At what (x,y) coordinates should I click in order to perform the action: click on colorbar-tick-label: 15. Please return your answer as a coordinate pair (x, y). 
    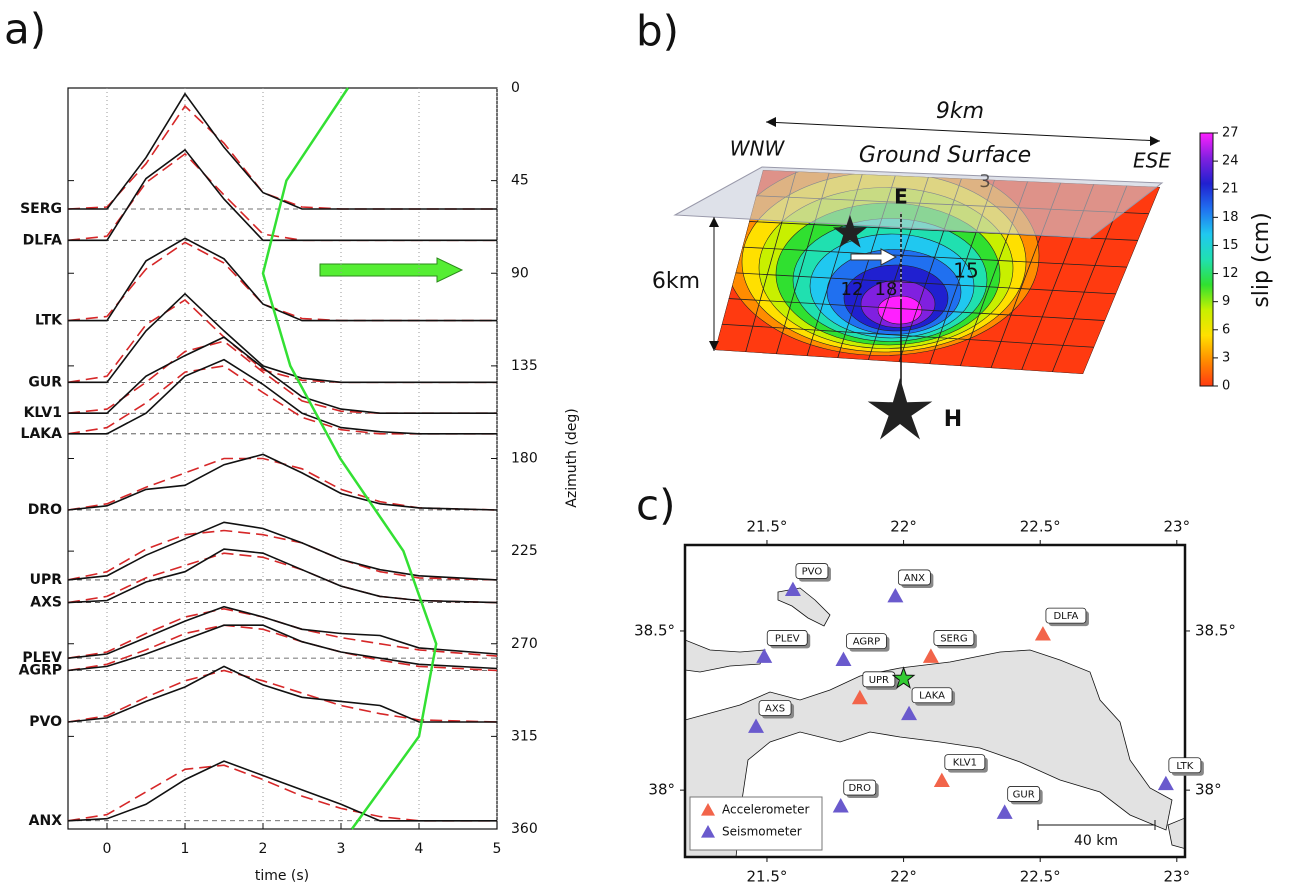
    Looking at the image, I should click on (1230, 245).